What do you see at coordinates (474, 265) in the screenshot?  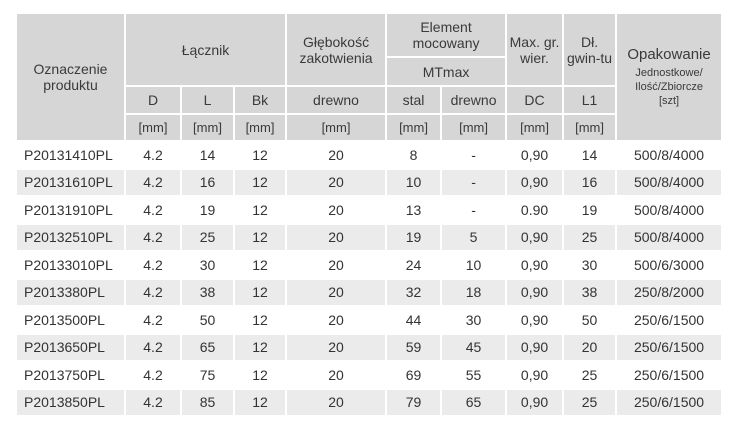 I see `cell: 10` at bounding box center [474, 265].